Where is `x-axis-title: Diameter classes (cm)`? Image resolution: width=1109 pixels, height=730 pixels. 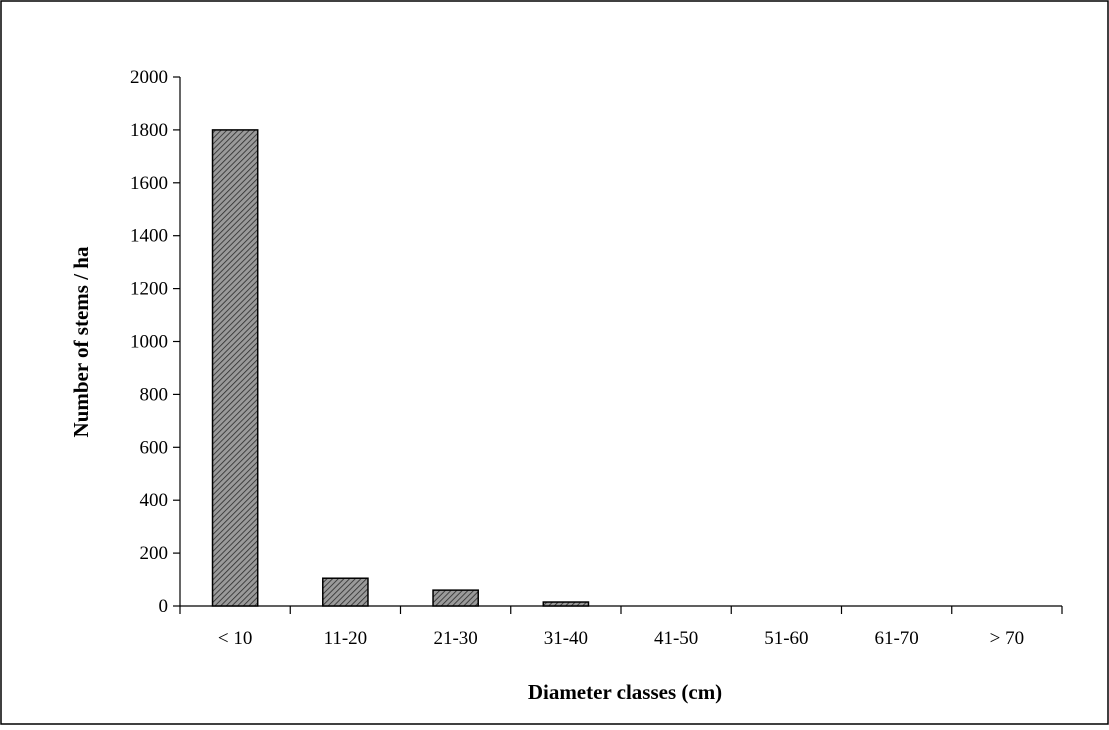 x-axis-title: Diameter classes (cm) is located at coordinates (625, 692).